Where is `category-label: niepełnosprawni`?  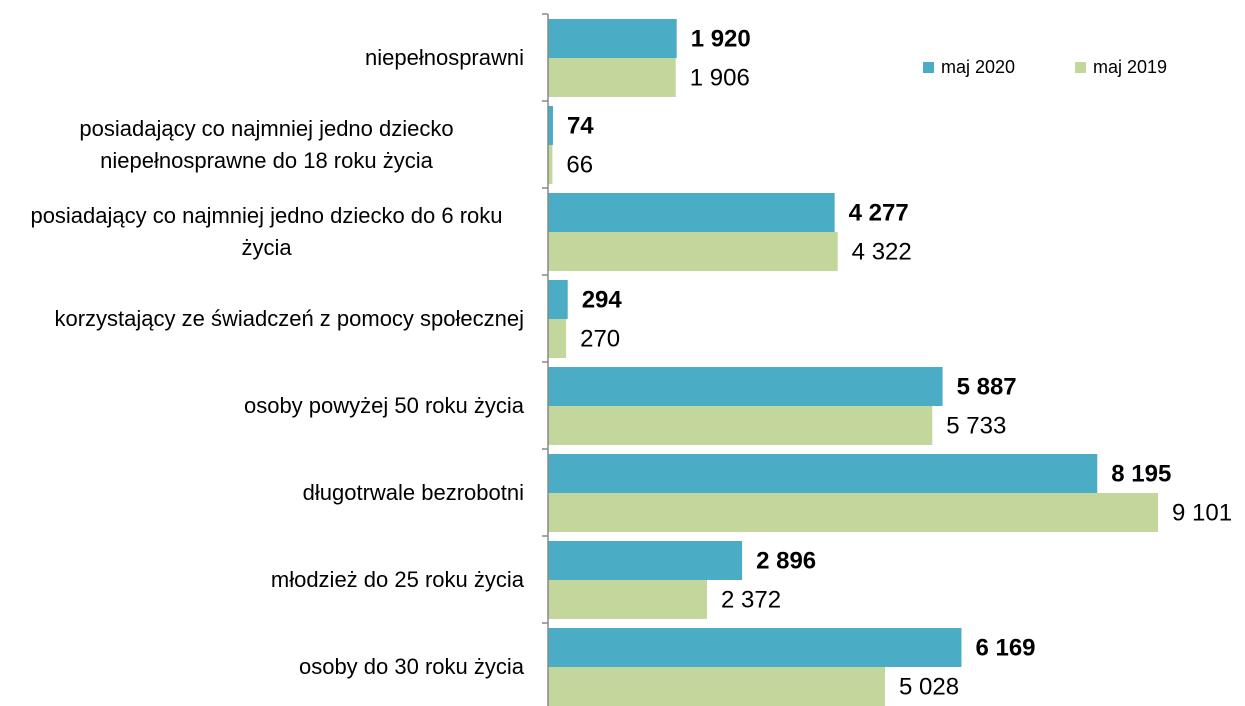 category-label: niepełnosprawni is located at coordinates (444, 57).